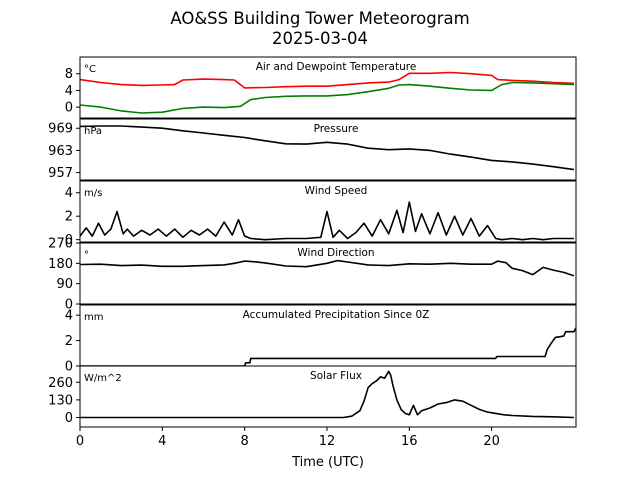 The height and width of the screenshot is (480, 640). Describe the element at coordinates (93, 317) in the screenshot. I see `panel-unit-label: mm` at that location.